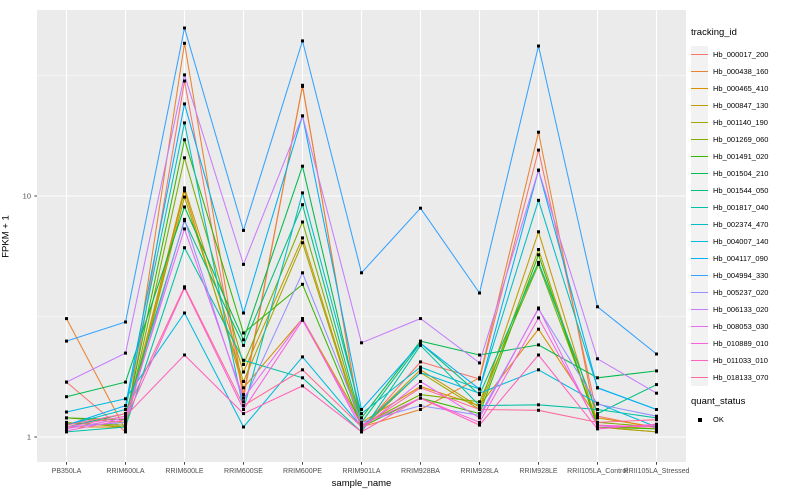 This screenshot has height=500, width=800. I want to click on legend-label: Hb_000017_200, so click(741, 54).